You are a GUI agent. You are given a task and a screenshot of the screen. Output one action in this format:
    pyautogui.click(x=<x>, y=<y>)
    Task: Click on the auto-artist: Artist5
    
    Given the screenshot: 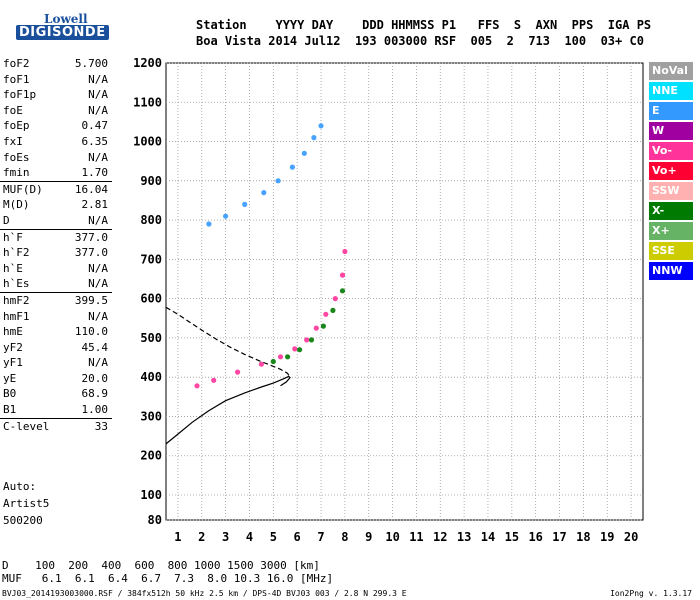 What is the action you would take?
    pyautogui.click(x=26, y=503)
    